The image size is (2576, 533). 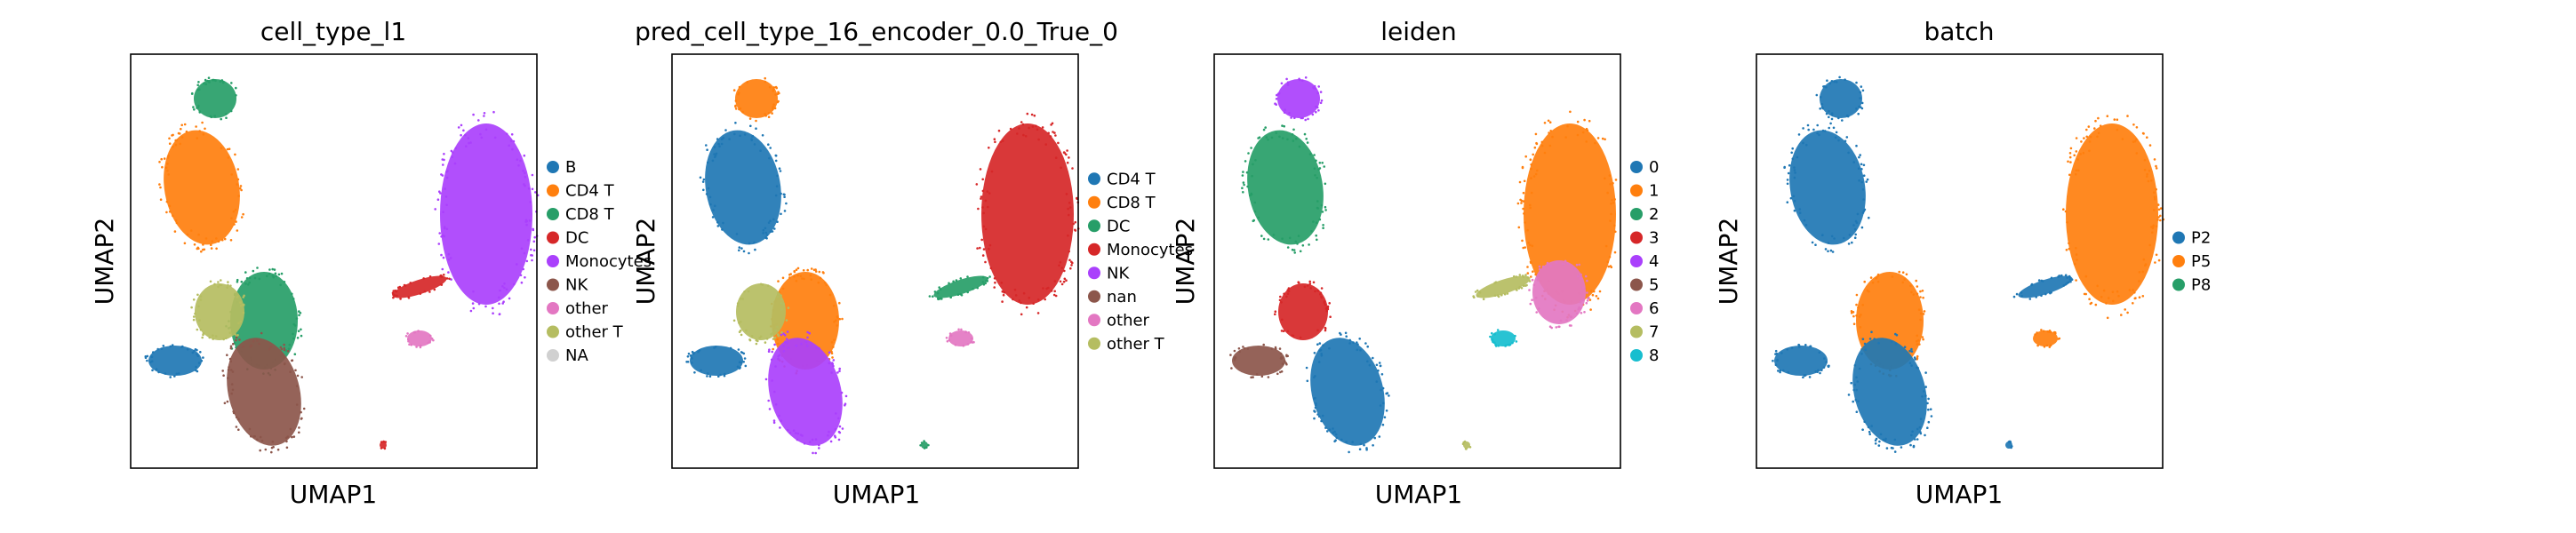 What do you see at coordinates (2201, 261) in the screenshot?
I see `legend-label: P5` at bounding box center [2201, 261].